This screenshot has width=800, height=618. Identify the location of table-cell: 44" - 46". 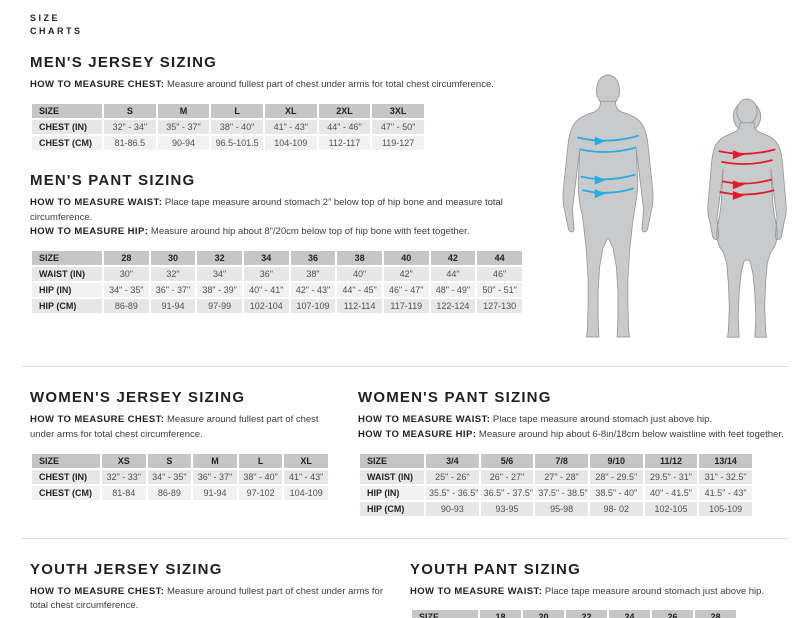
(344, 126).